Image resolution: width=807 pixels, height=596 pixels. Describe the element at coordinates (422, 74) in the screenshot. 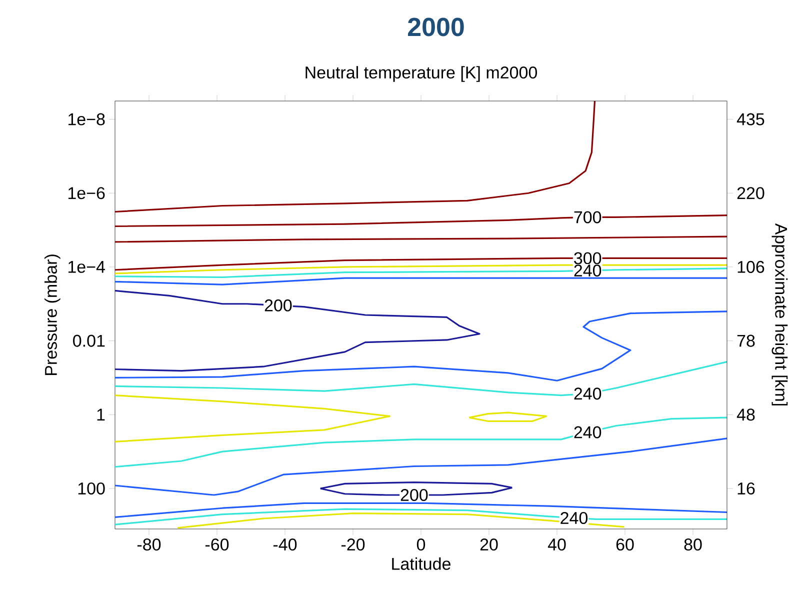

I see `chart-subtitle: Neutral temperature [K] m2000` at that location.